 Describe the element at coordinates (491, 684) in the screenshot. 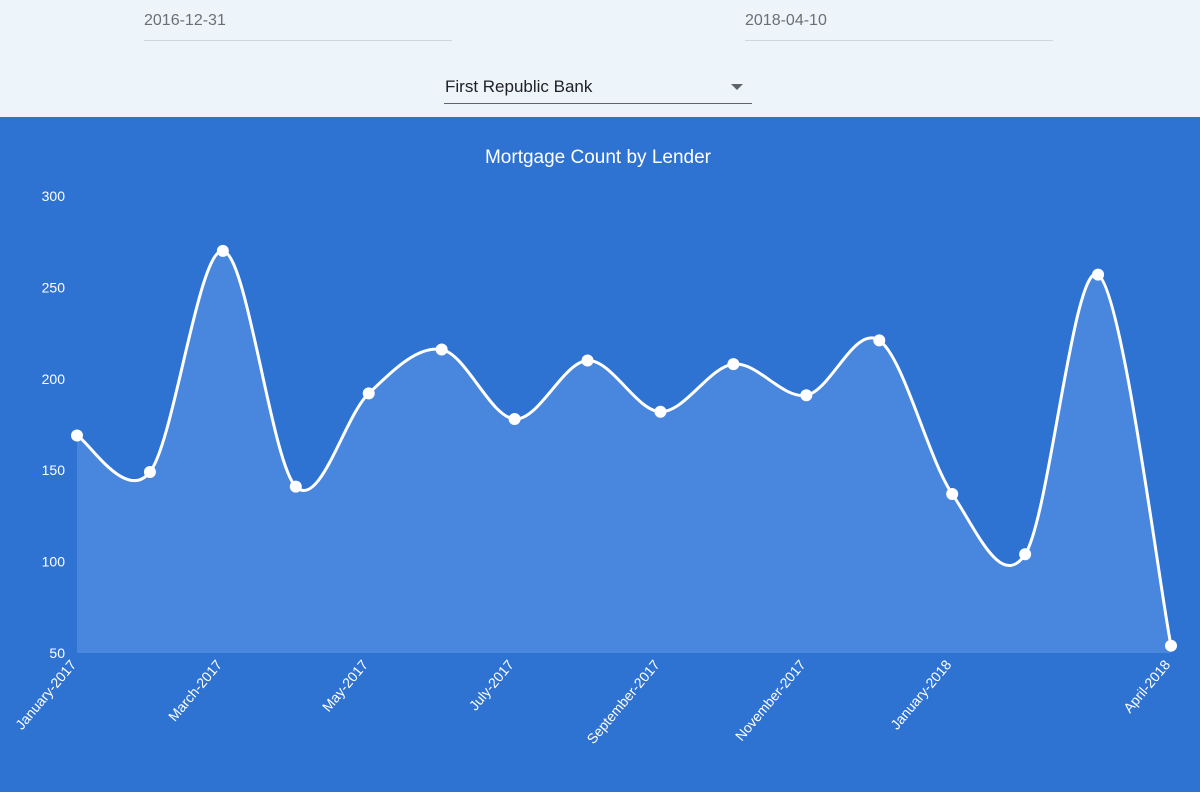

I see `x-tick-label: July-2017` at that location.